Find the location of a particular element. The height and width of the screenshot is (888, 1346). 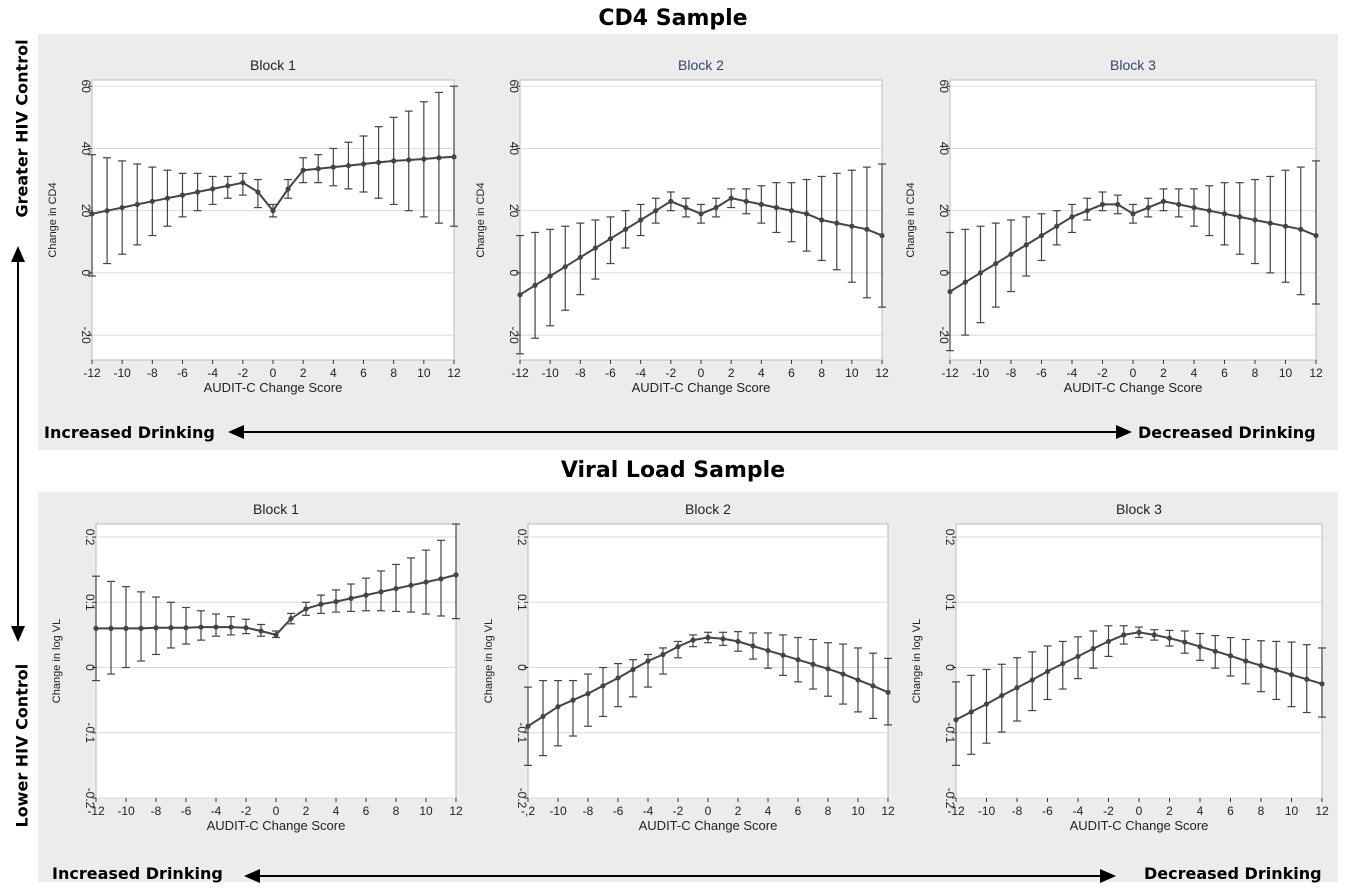

y-tick-label: 20 is located at coordinates (944, 211).